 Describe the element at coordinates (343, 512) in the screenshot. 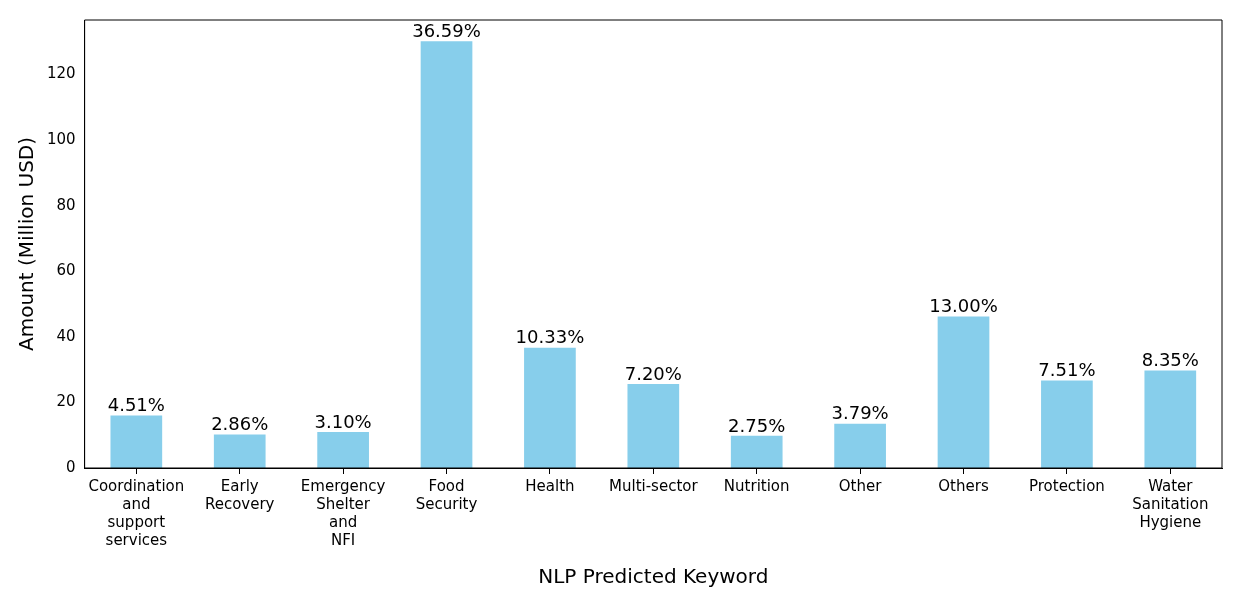

I see `x-tick-label: Emergency Shelter and NFI` at that location.